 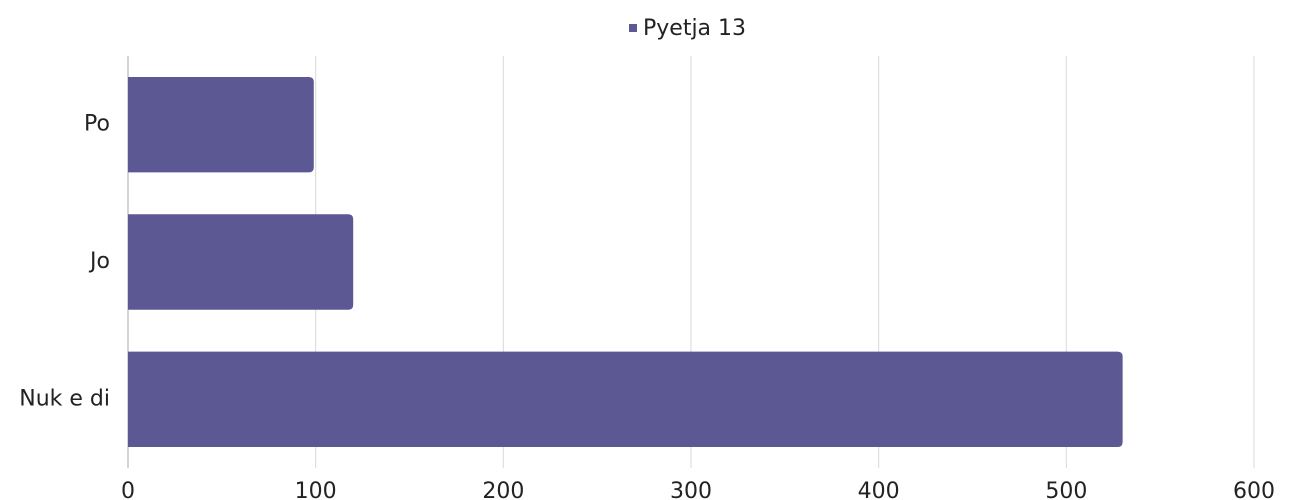 What do you see at coordinates (633, 28) in the screenshot?
I see `legend-marker` at bounding box center [633, 28].